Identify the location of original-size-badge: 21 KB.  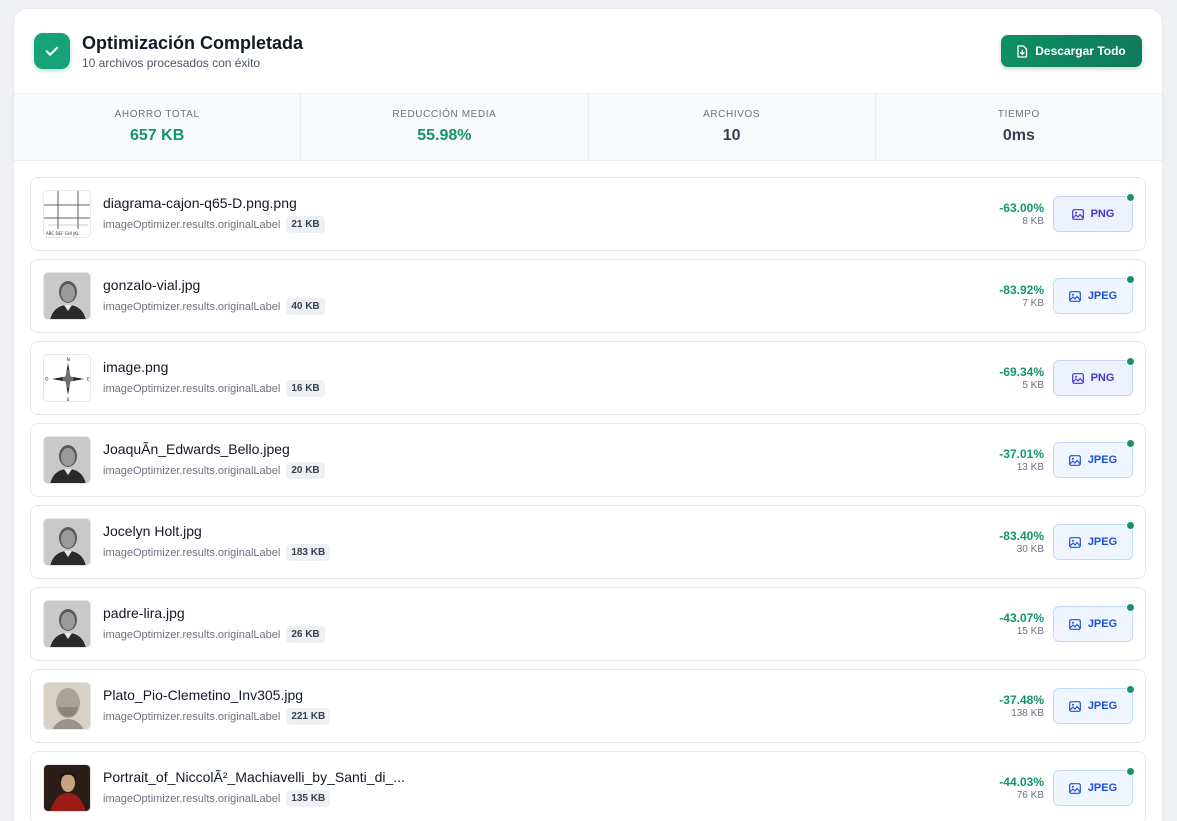
(305, 224).